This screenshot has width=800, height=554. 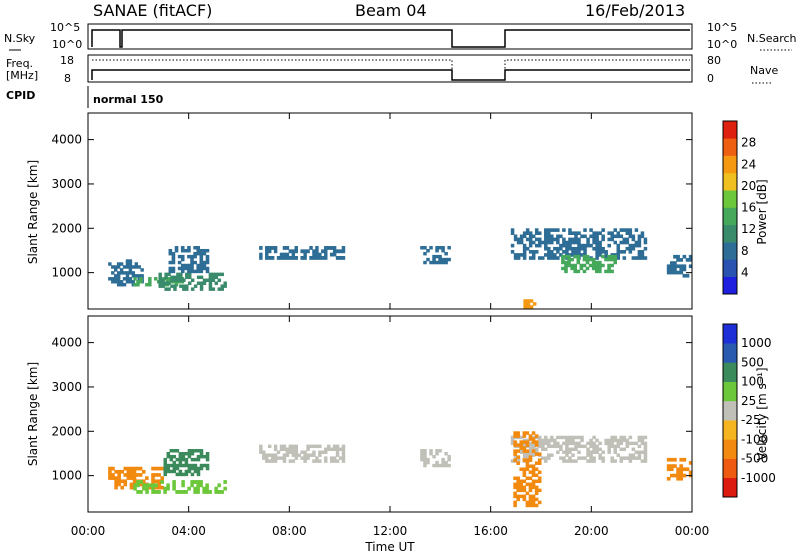 What do you see at coordinates (400, 469) in the screenshot?
I see `velocity-echo-layer` at bounding box center [400, 469].